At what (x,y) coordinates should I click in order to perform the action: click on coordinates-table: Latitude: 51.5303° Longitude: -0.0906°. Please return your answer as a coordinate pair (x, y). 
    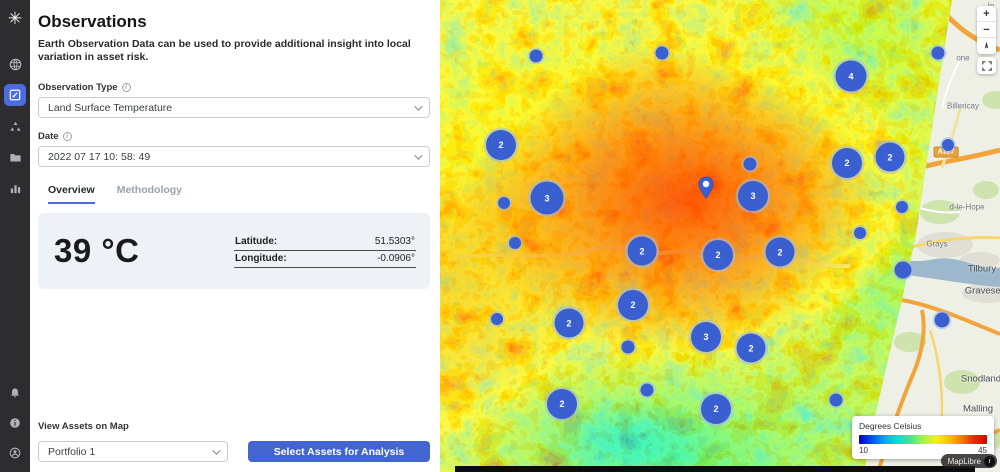
    Looking at the image, I should click on (325, 251).